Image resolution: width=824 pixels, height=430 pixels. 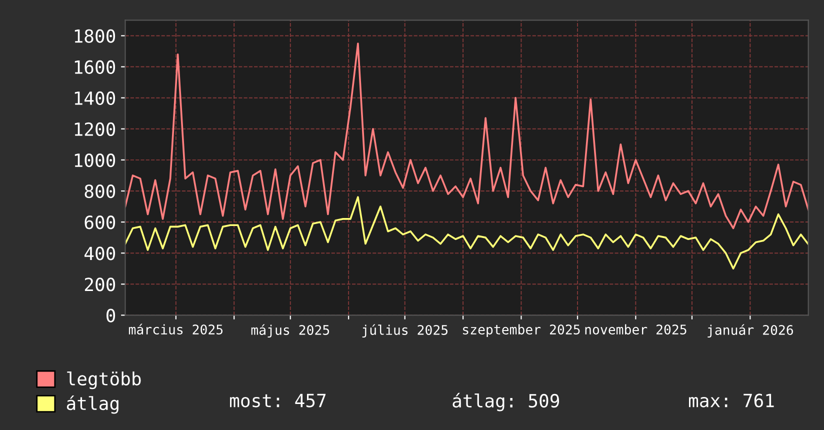 What do you see at coordinates (521, 331) in the screenshot?
I see `x-tick-label: szeptember 2025` at bounding box center [521, 331].